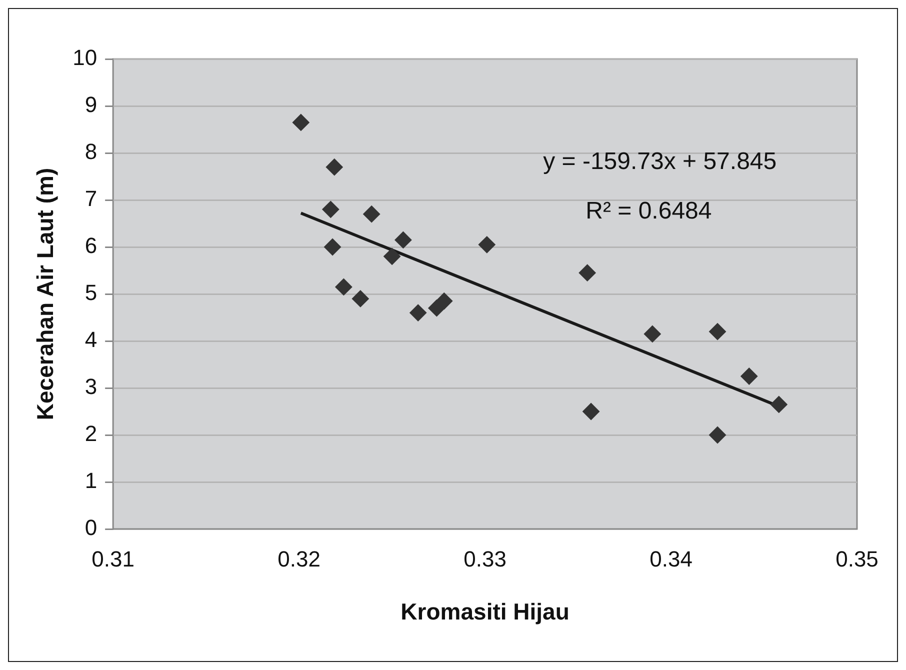 The width and height of the screenshot is (906, 670). I want to click on y-tick-label: 3, so click(91, 387).